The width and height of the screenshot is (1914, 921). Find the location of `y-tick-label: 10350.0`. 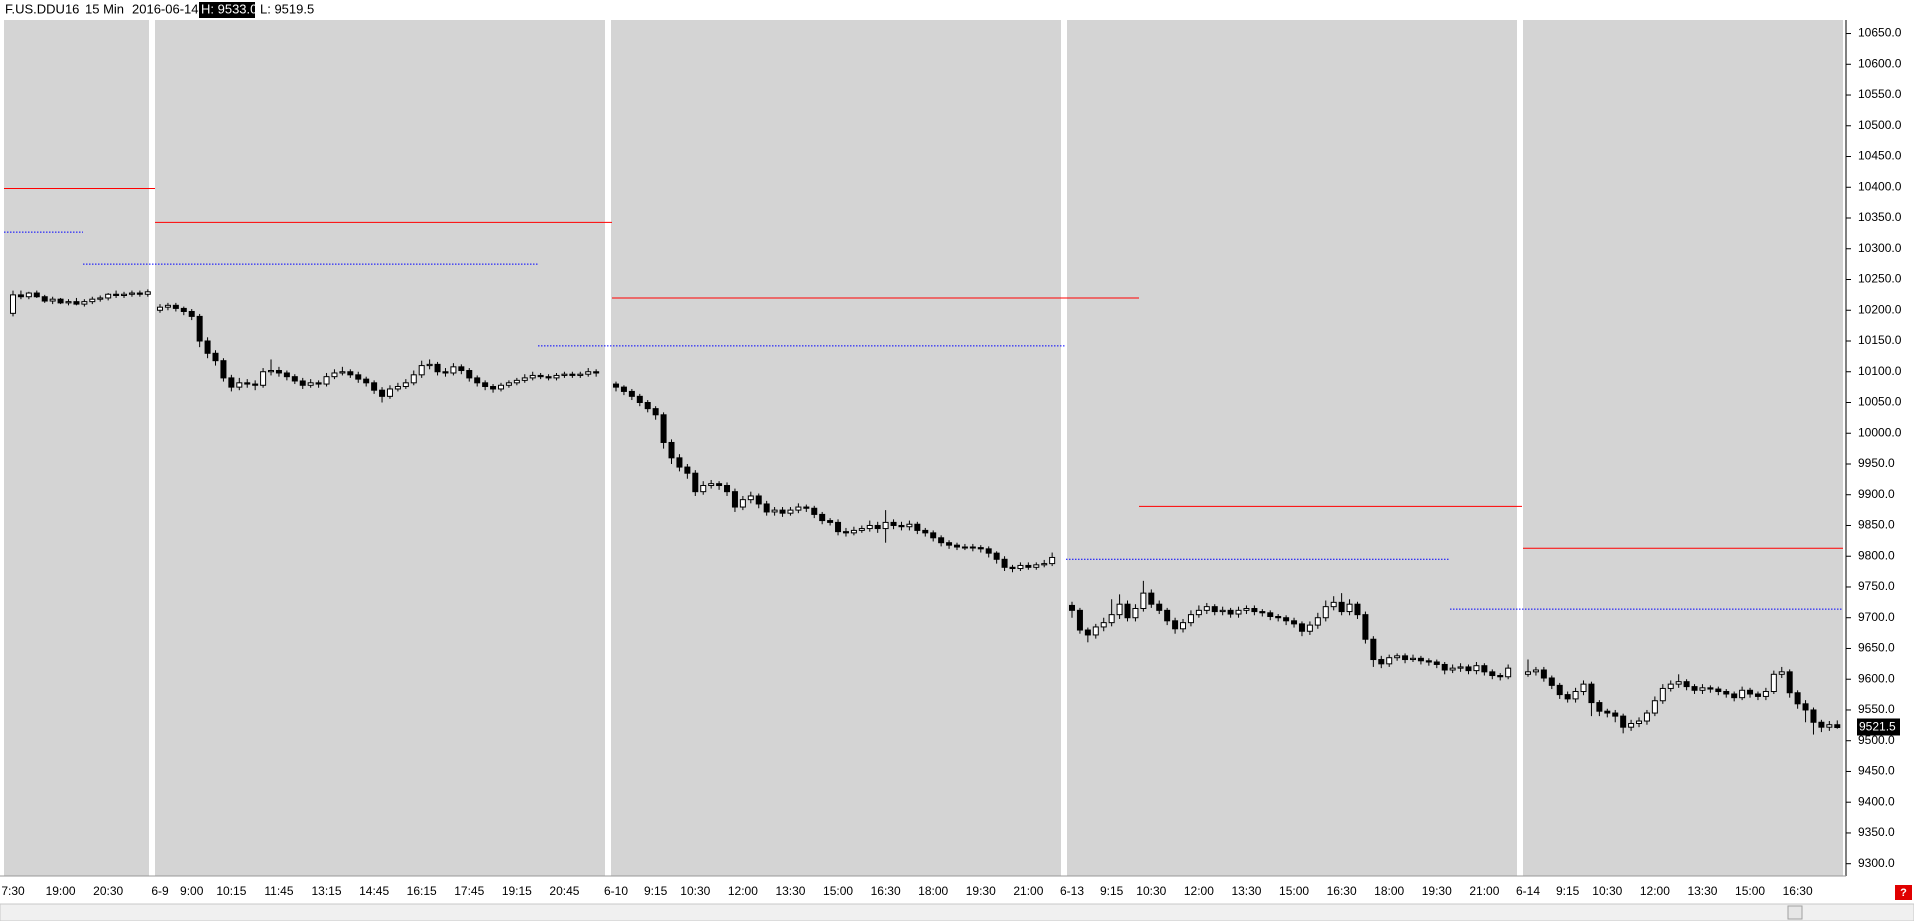

y-tick-label: 10350.0 is located at coordinates (1880, 217).